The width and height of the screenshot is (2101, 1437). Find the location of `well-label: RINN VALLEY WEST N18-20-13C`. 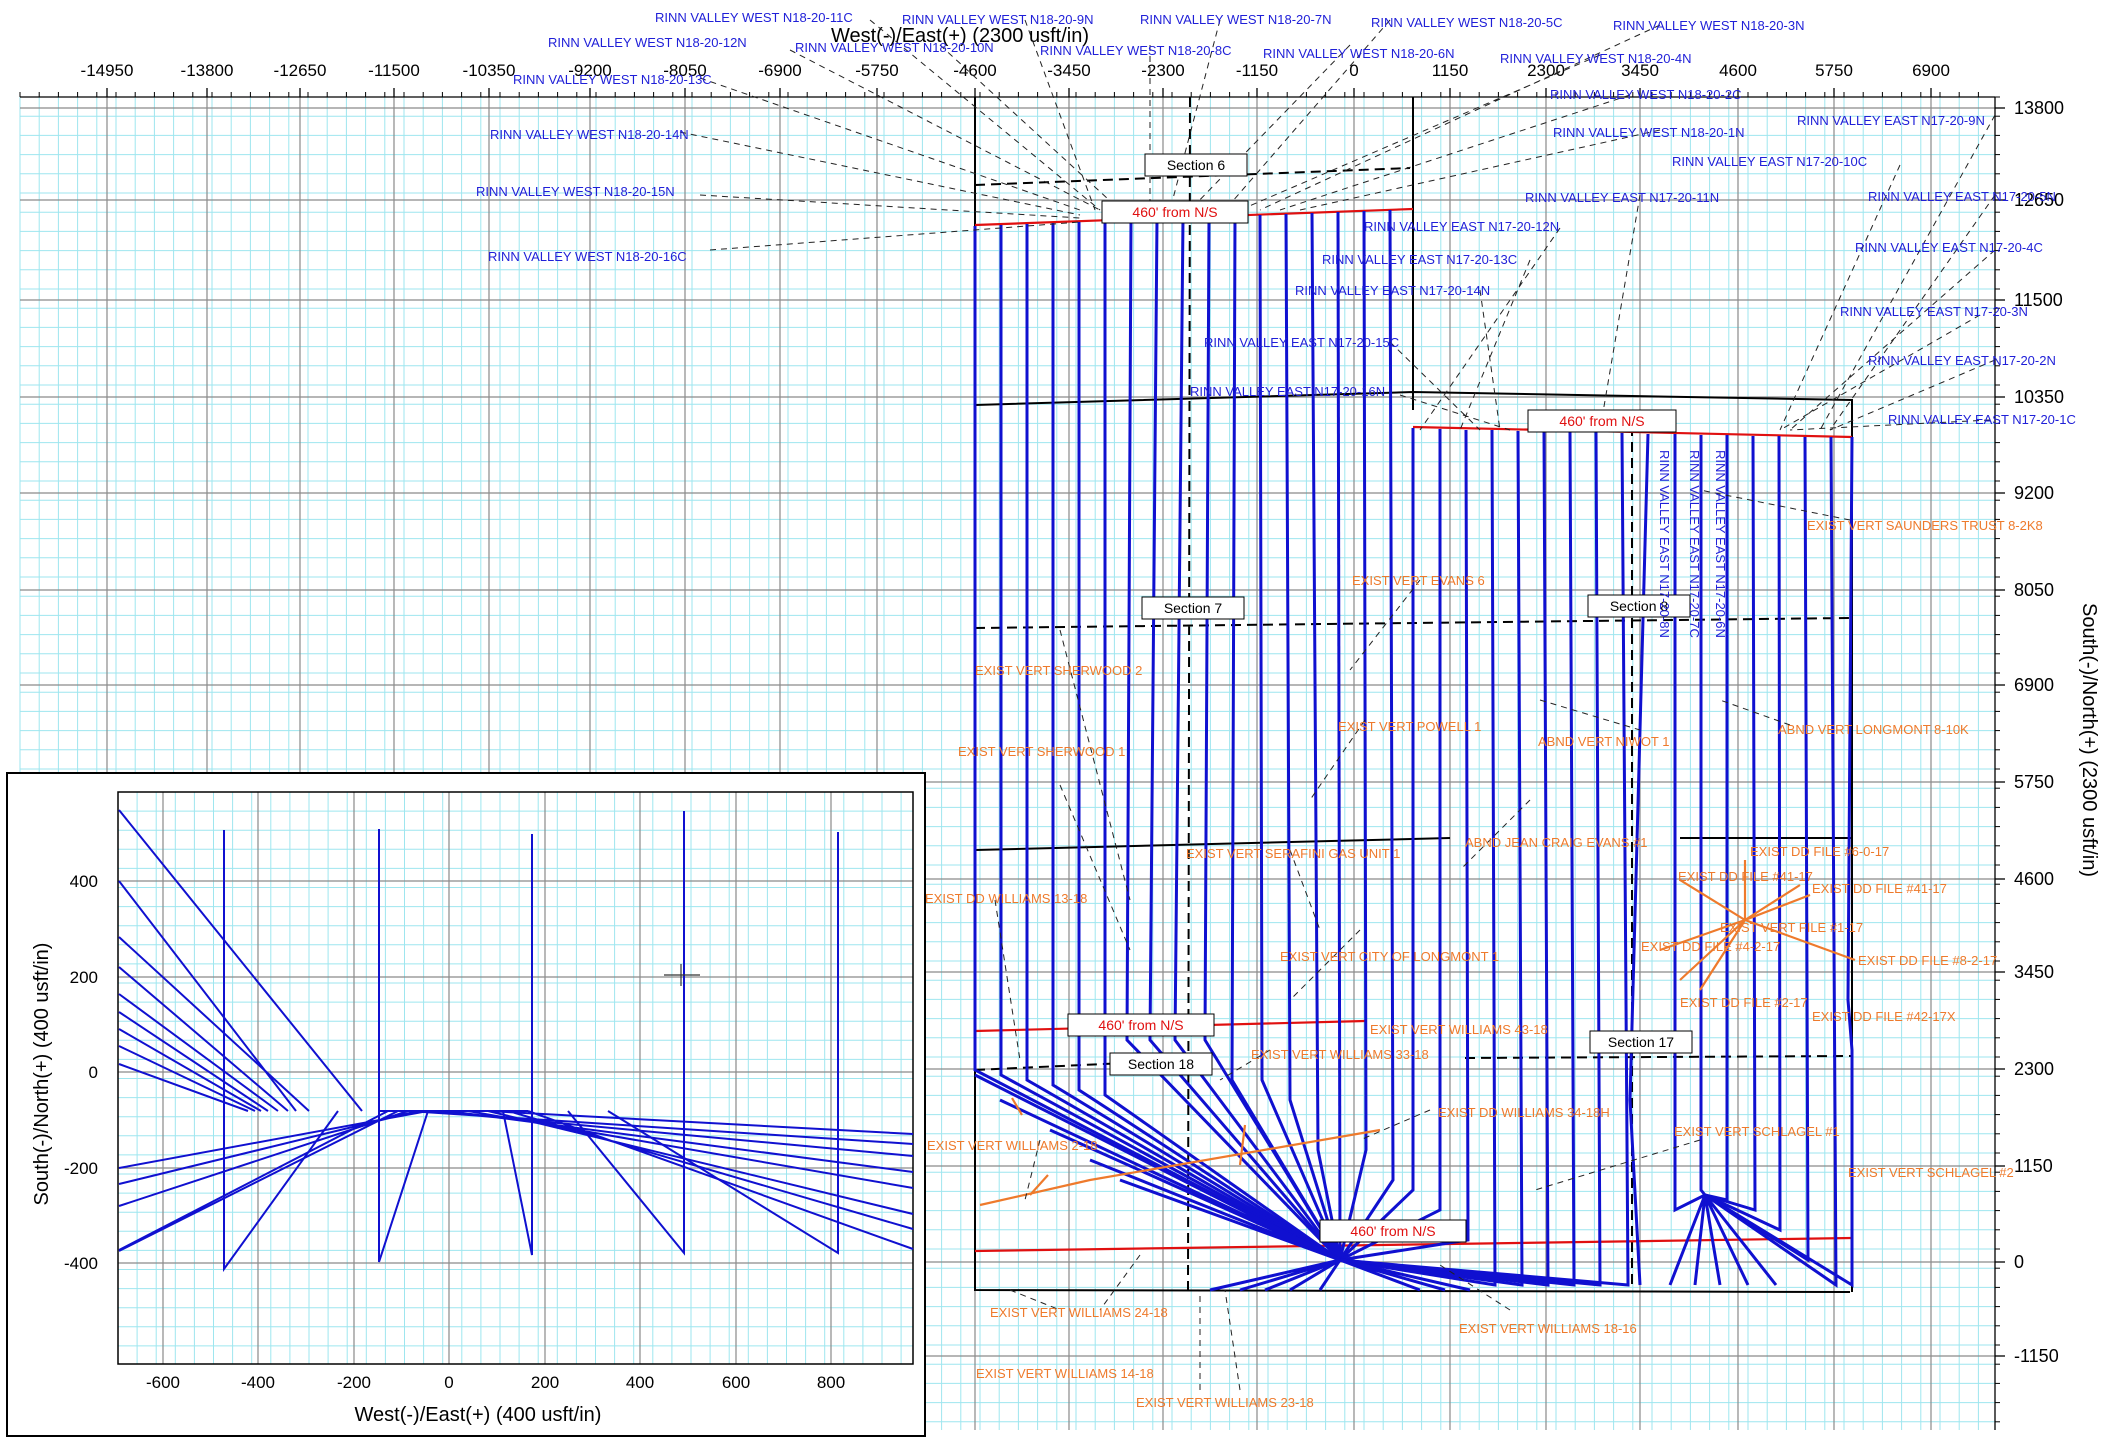

well-label: RINN VALLEY WEST N18-20-13C is located at coordinates (612, 79).